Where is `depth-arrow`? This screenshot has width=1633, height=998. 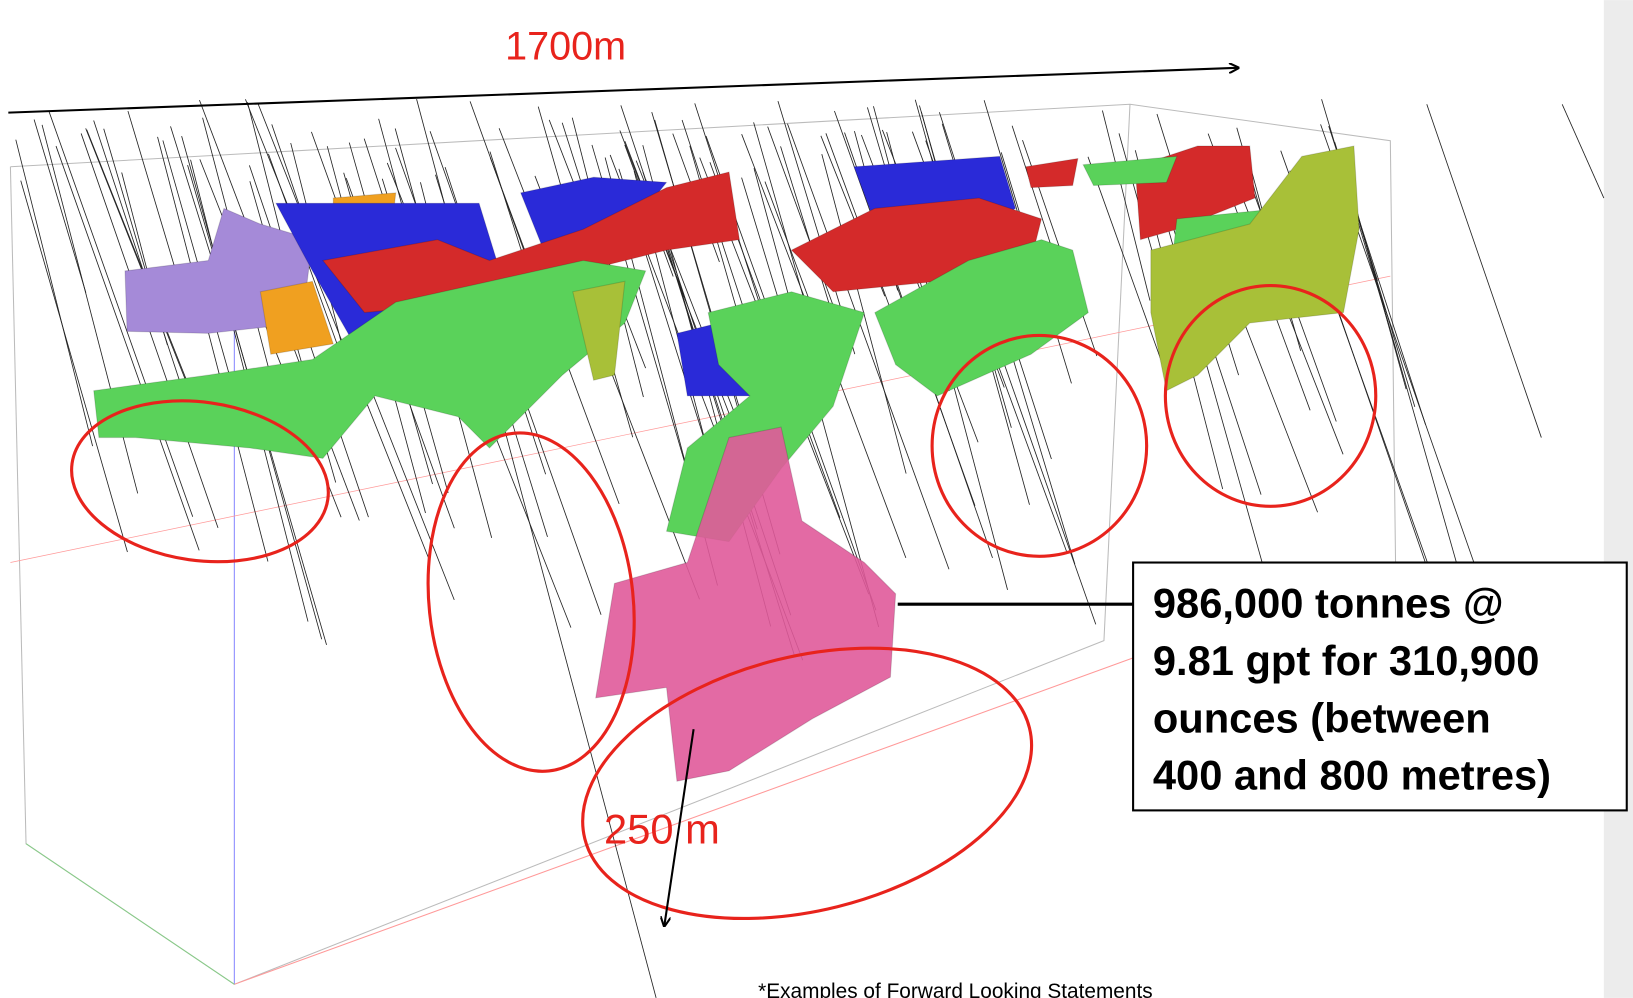
depth-arrow is located at coordinates (679, 827).